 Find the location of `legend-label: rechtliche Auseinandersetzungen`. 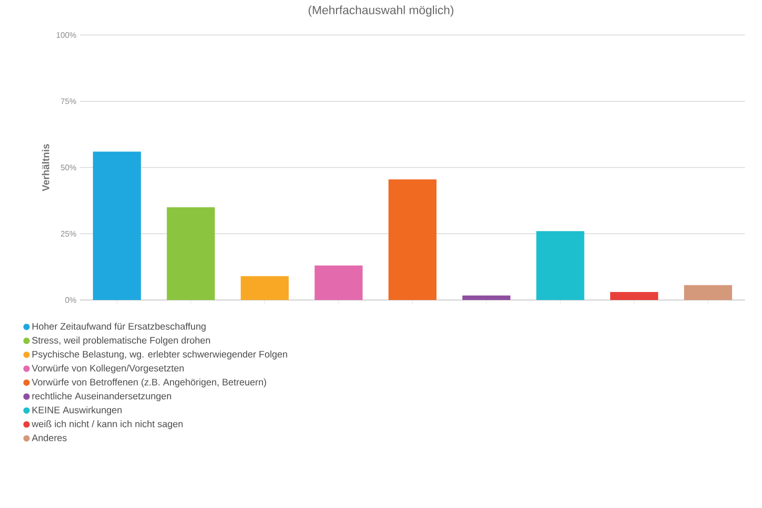

legend-label: rechtliche Auseinandersetzungen is located at coordinates (102, 397).